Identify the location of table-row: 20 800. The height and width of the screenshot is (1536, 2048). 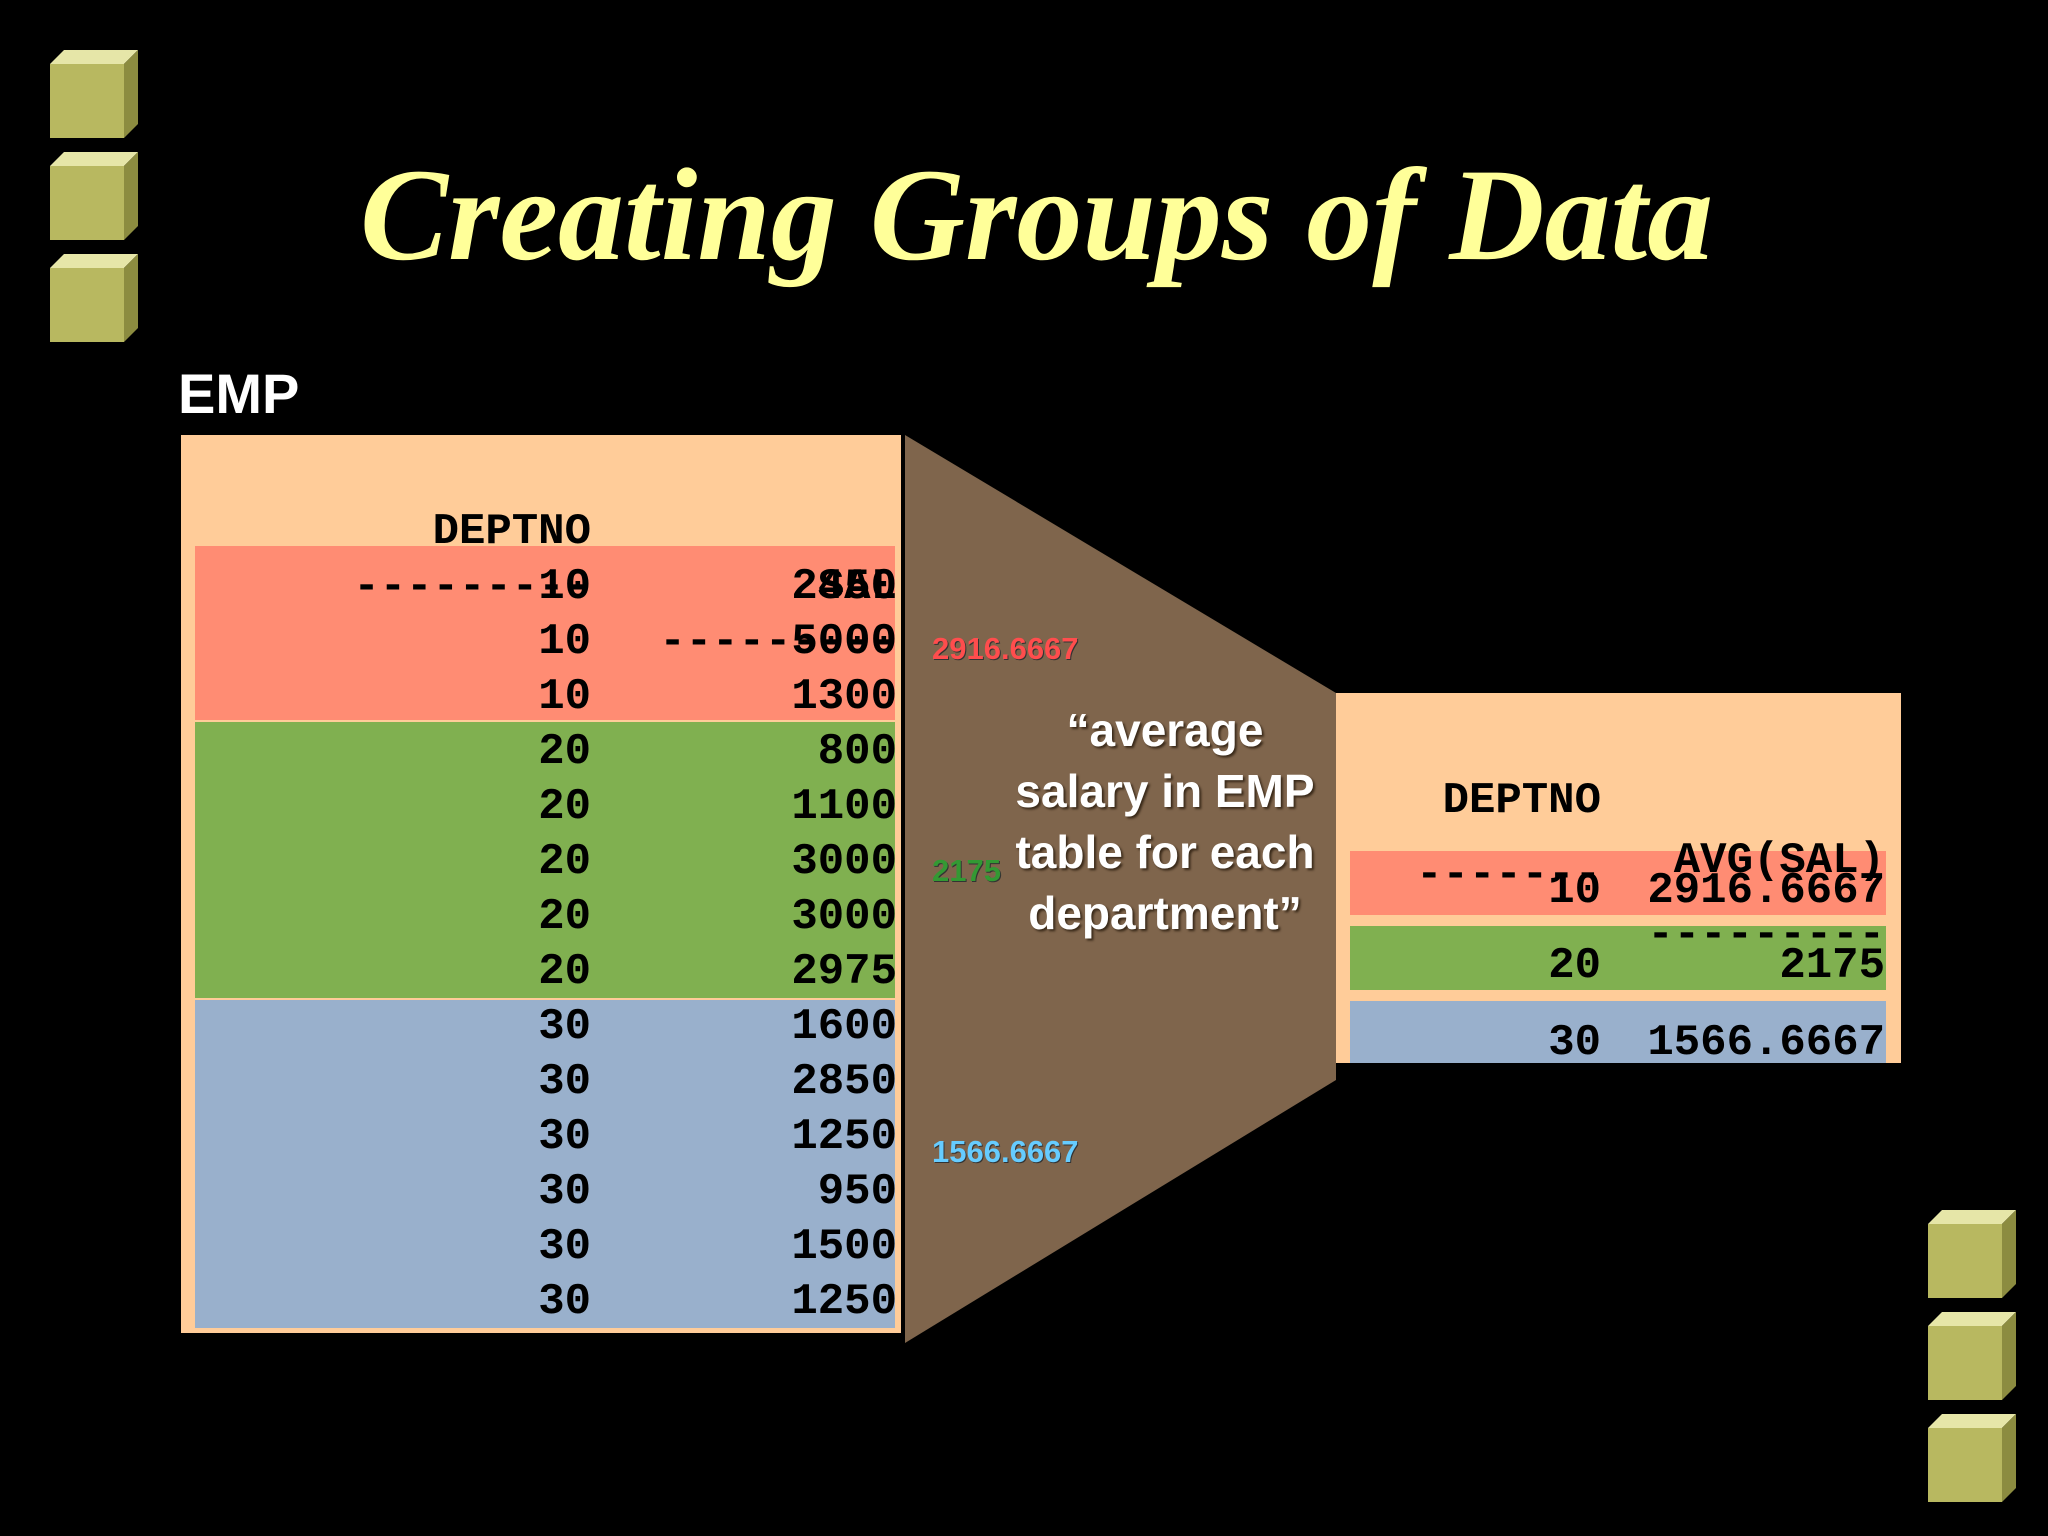
(717, 752).